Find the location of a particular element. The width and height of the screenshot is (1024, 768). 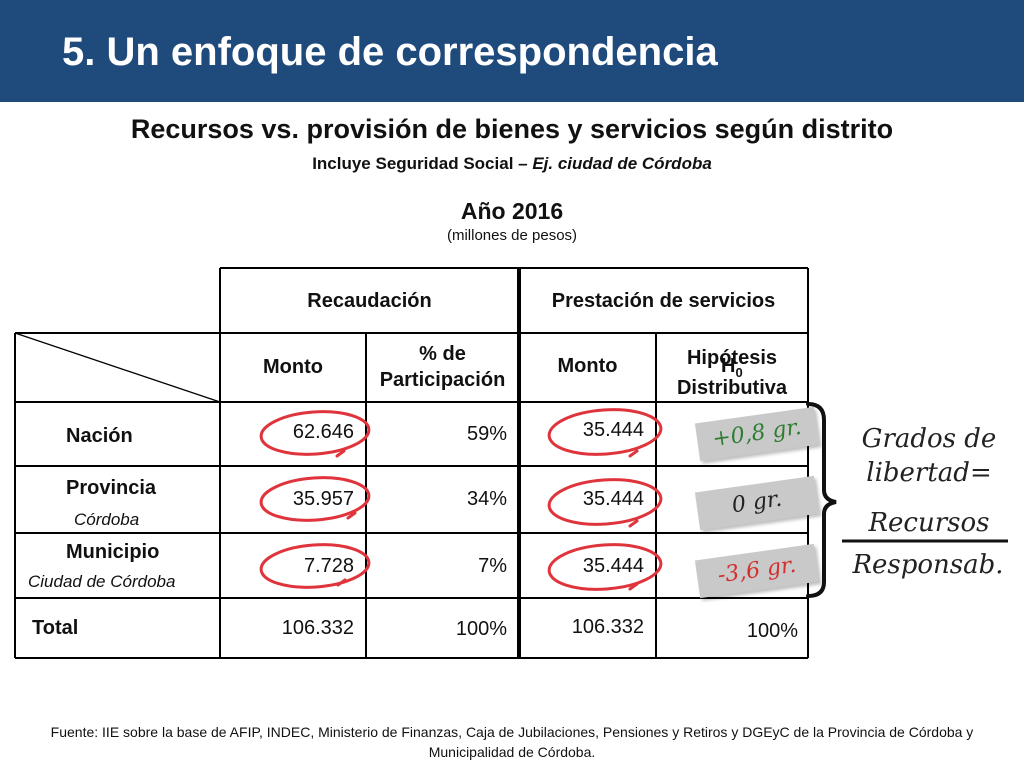

col-header-monto-prestacion: Monto is located at coordinates (587, 366).